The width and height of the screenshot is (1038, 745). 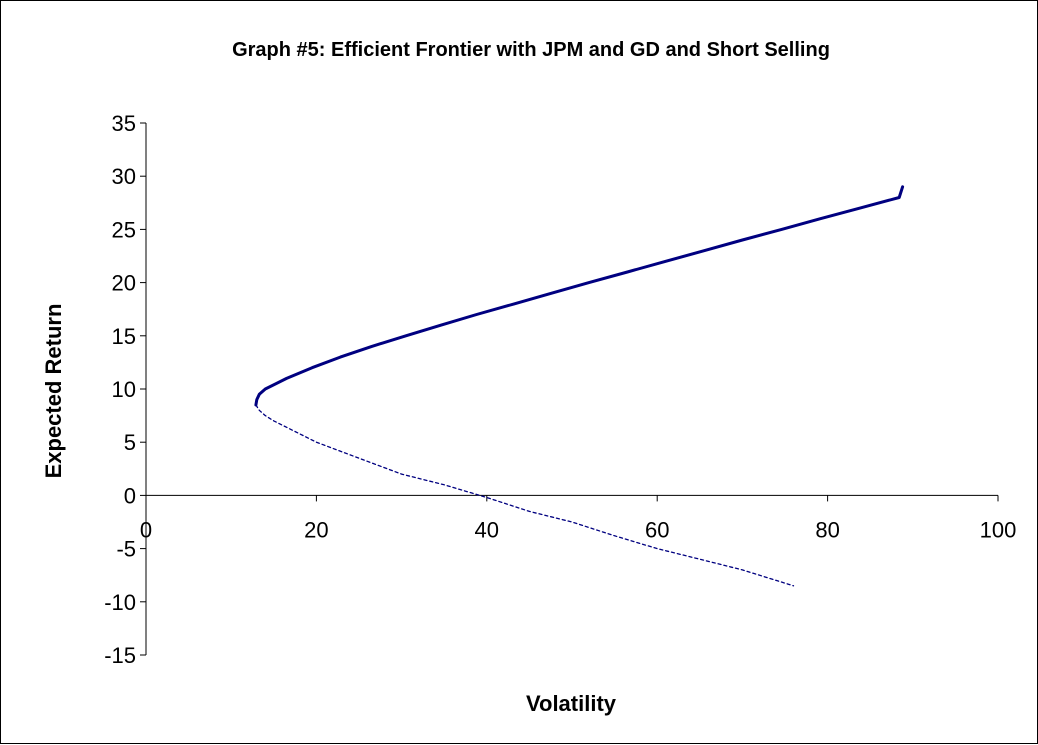 What do you see at coordinates (124, 389) in the screenshot?
I see `y-tick-label: 10` at bounding box center [124, 389].